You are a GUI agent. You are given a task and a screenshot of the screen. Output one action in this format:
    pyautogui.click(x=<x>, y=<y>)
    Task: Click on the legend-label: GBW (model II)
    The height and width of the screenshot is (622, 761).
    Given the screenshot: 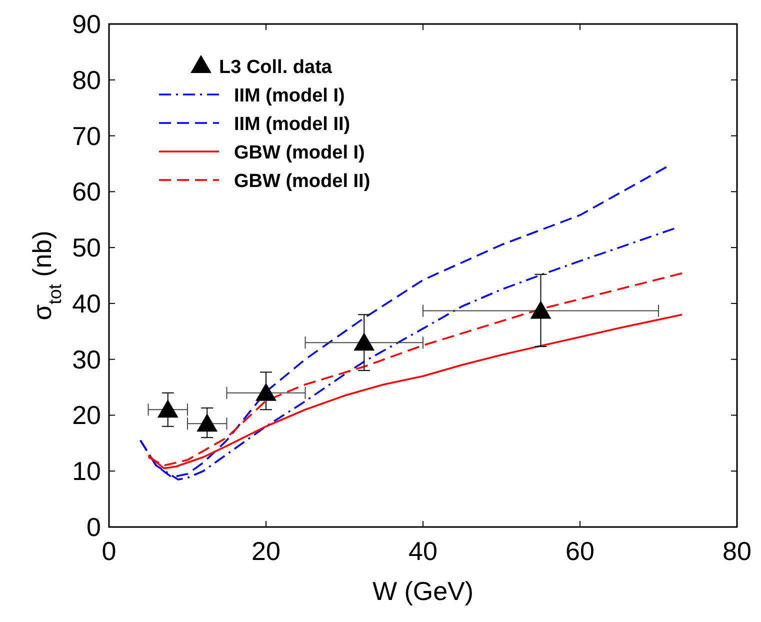 What is the action you would take?
    pyautogui.click(x=302, y=181)
    